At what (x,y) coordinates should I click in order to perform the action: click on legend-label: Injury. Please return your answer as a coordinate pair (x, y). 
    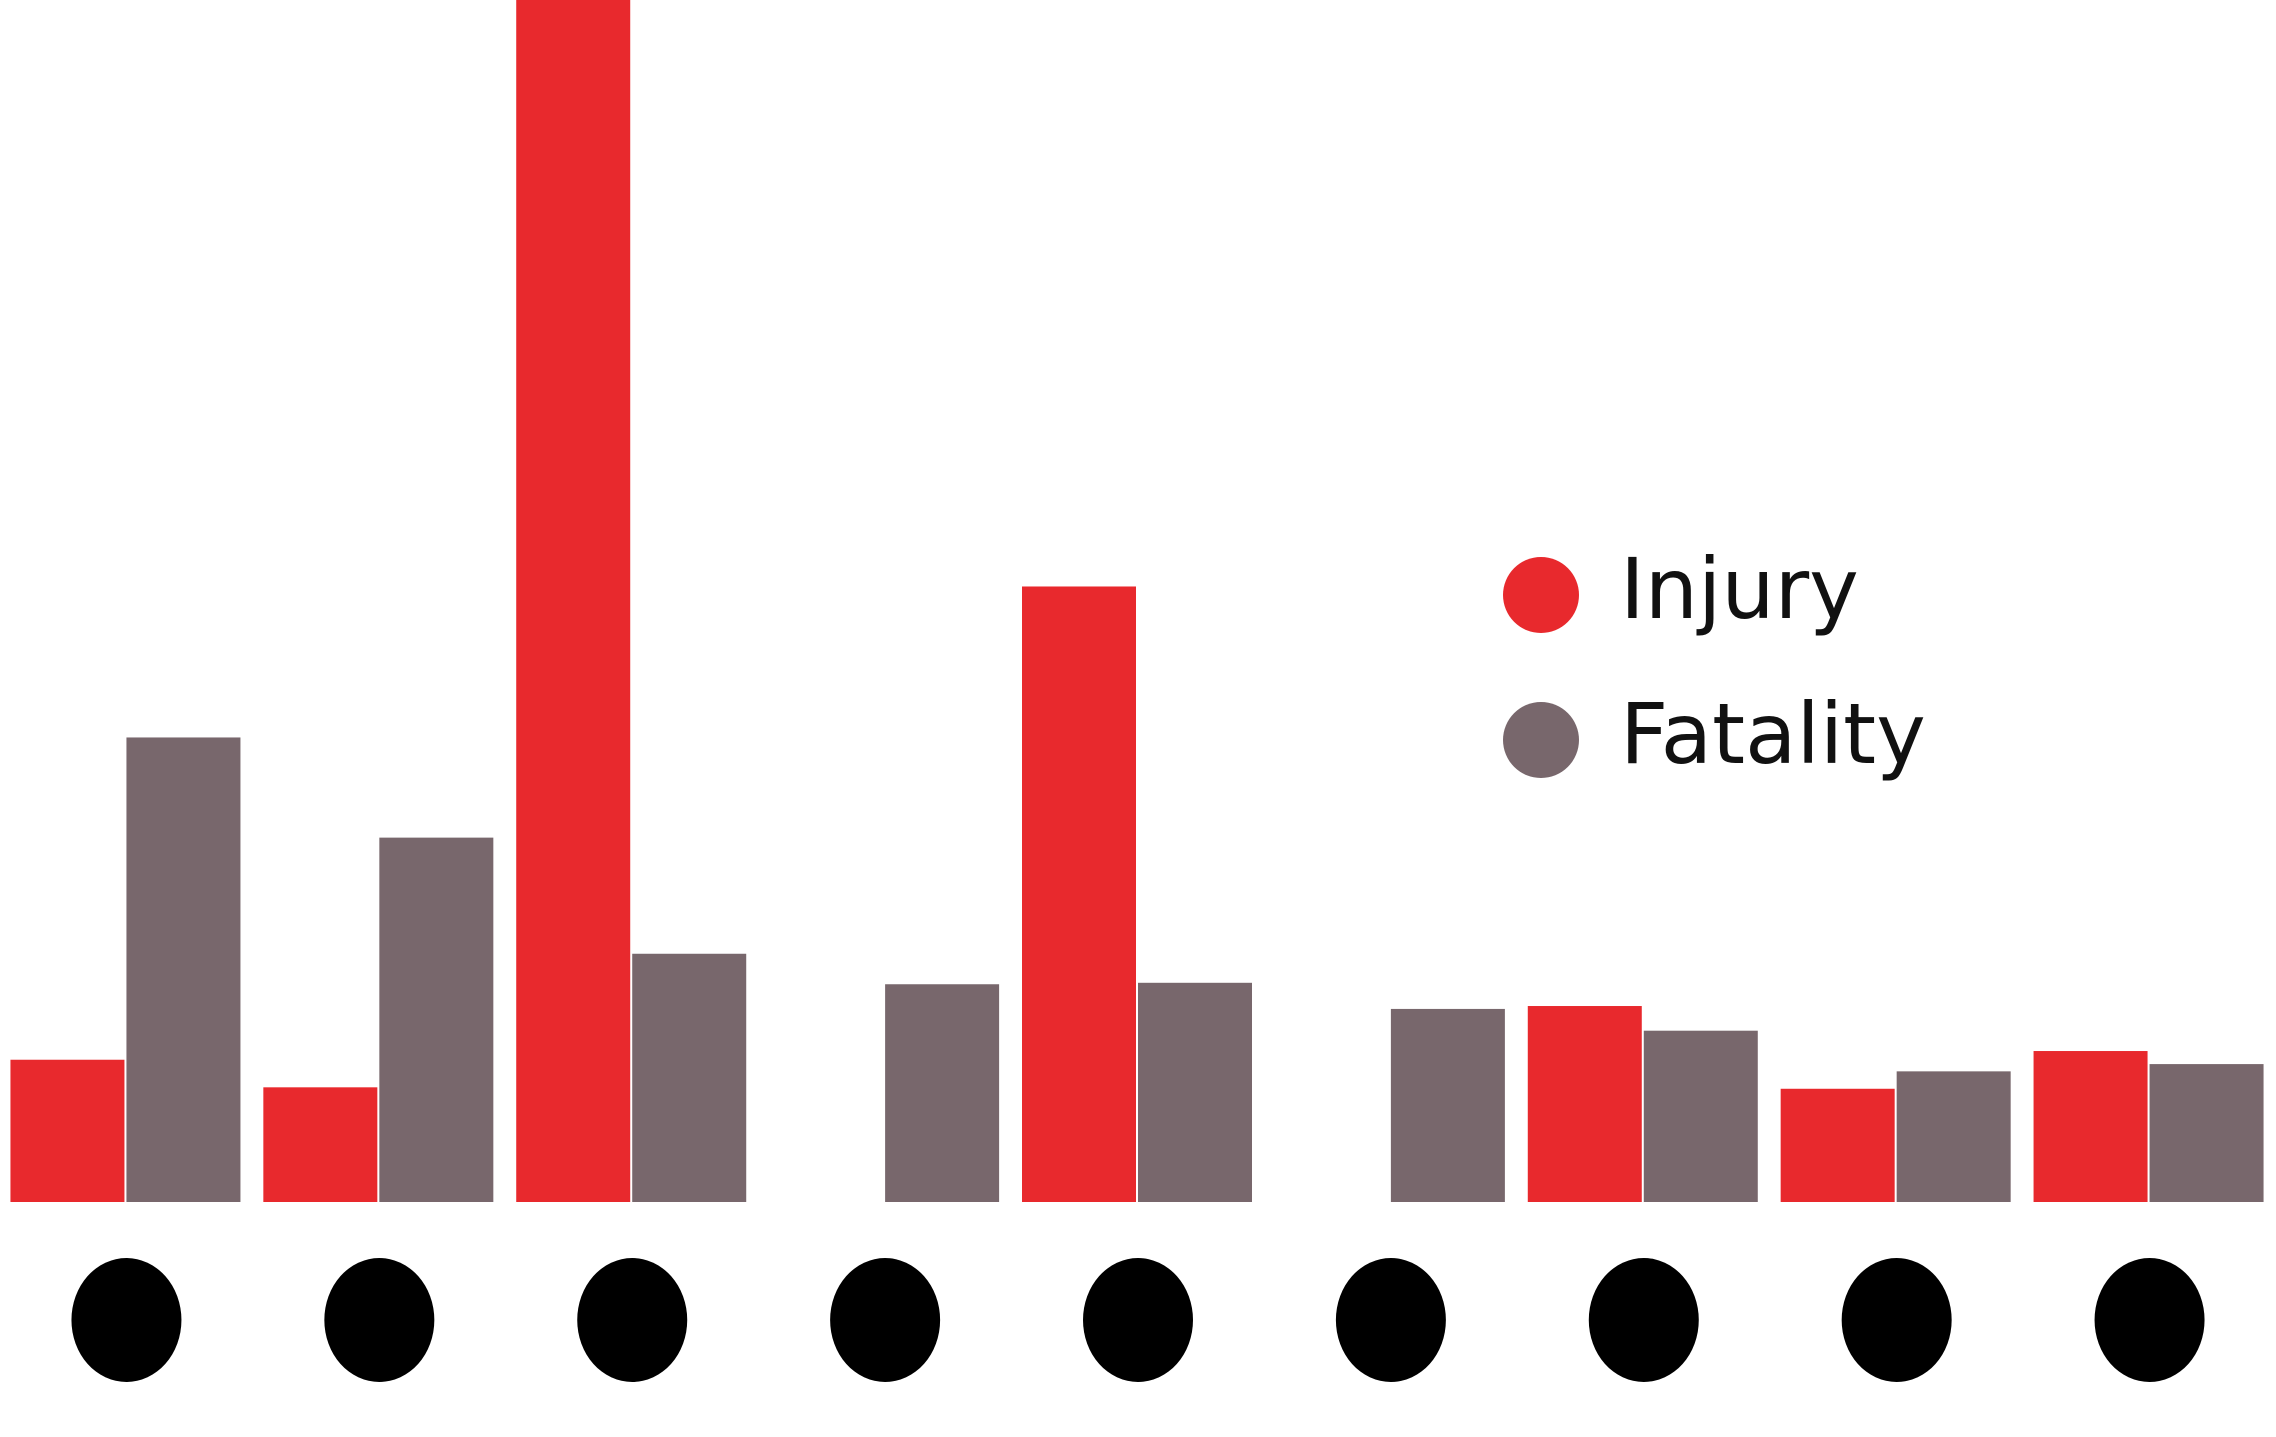
    Looking at the image, I should click on (1739, 589).